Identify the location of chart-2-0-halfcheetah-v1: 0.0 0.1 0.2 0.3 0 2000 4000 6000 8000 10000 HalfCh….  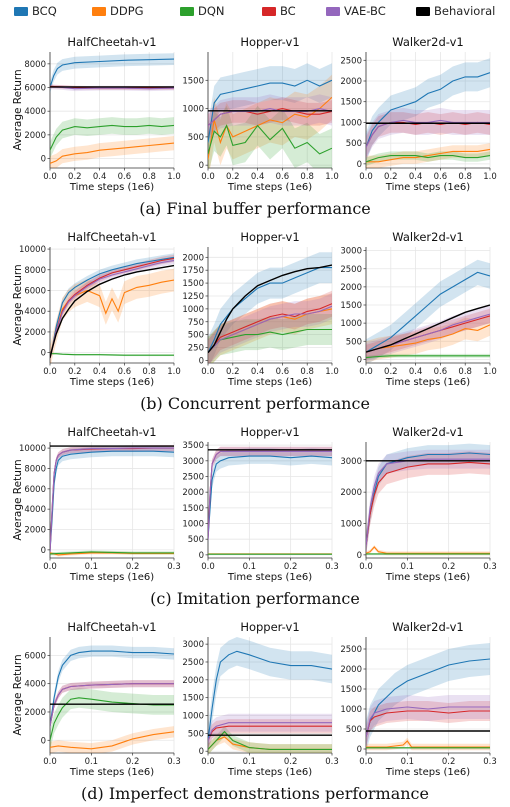
(96, 504).